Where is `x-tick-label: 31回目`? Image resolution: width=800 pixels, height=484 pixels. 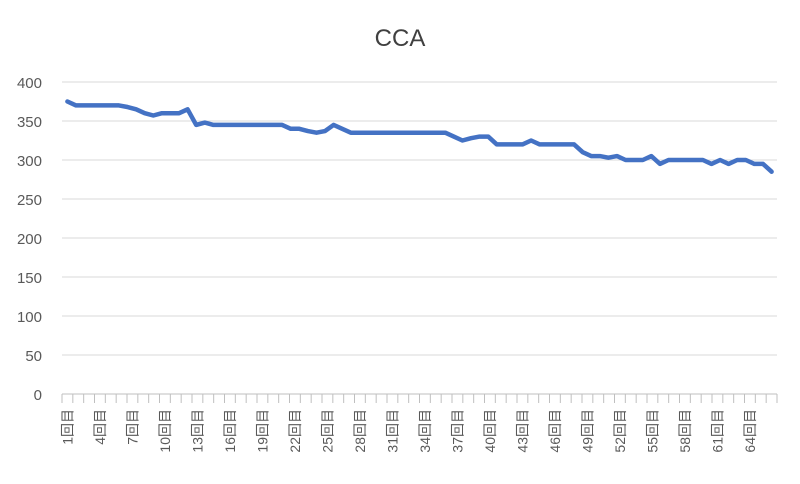
x-tick-label: 31回目 is located at coordinates (392, 431).